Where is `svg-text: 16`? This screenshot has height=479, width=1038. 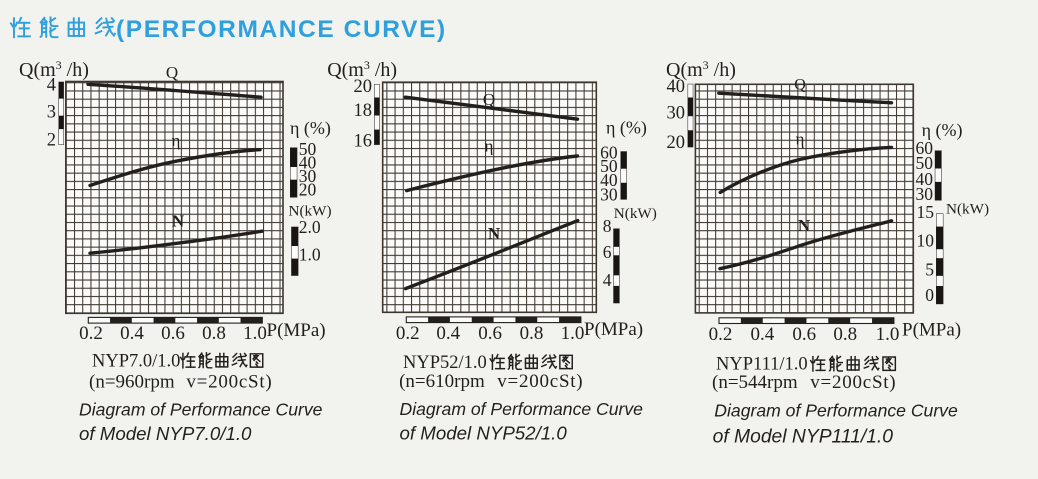
svg-text: 16 is located at coordinates (363, 142).